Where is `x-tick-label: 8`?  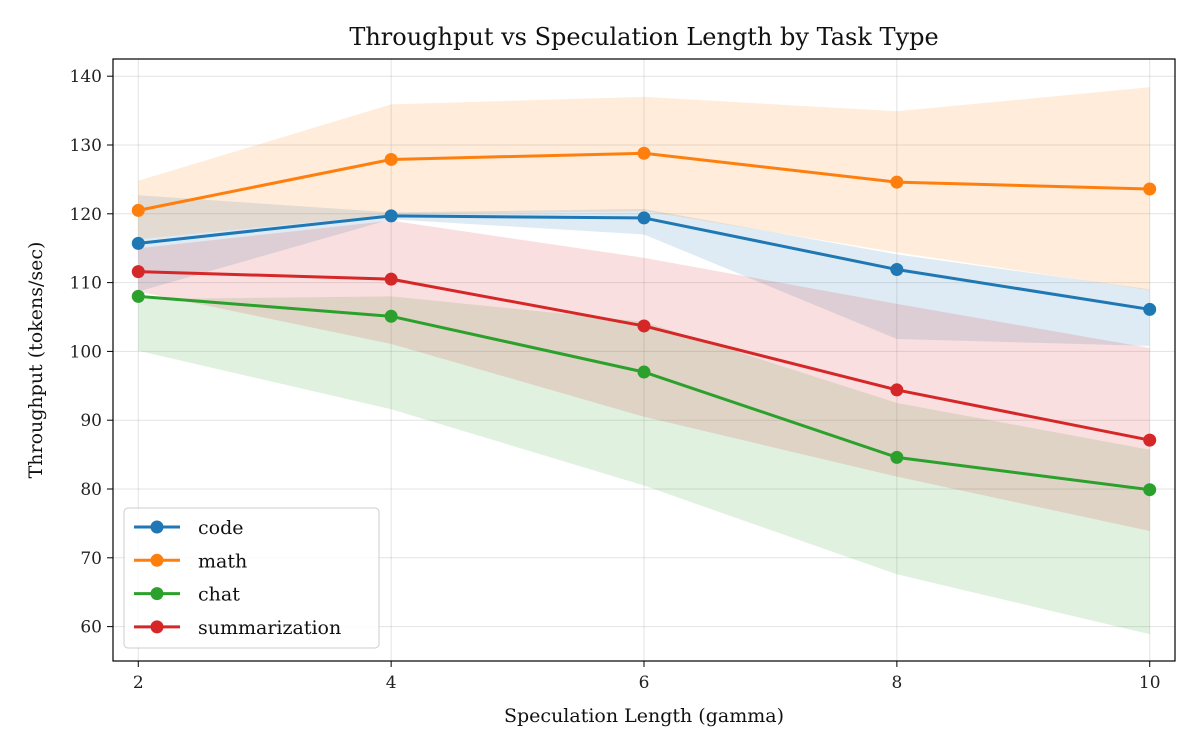
x-tick-label: 8 is located at coordinates (896, 683).